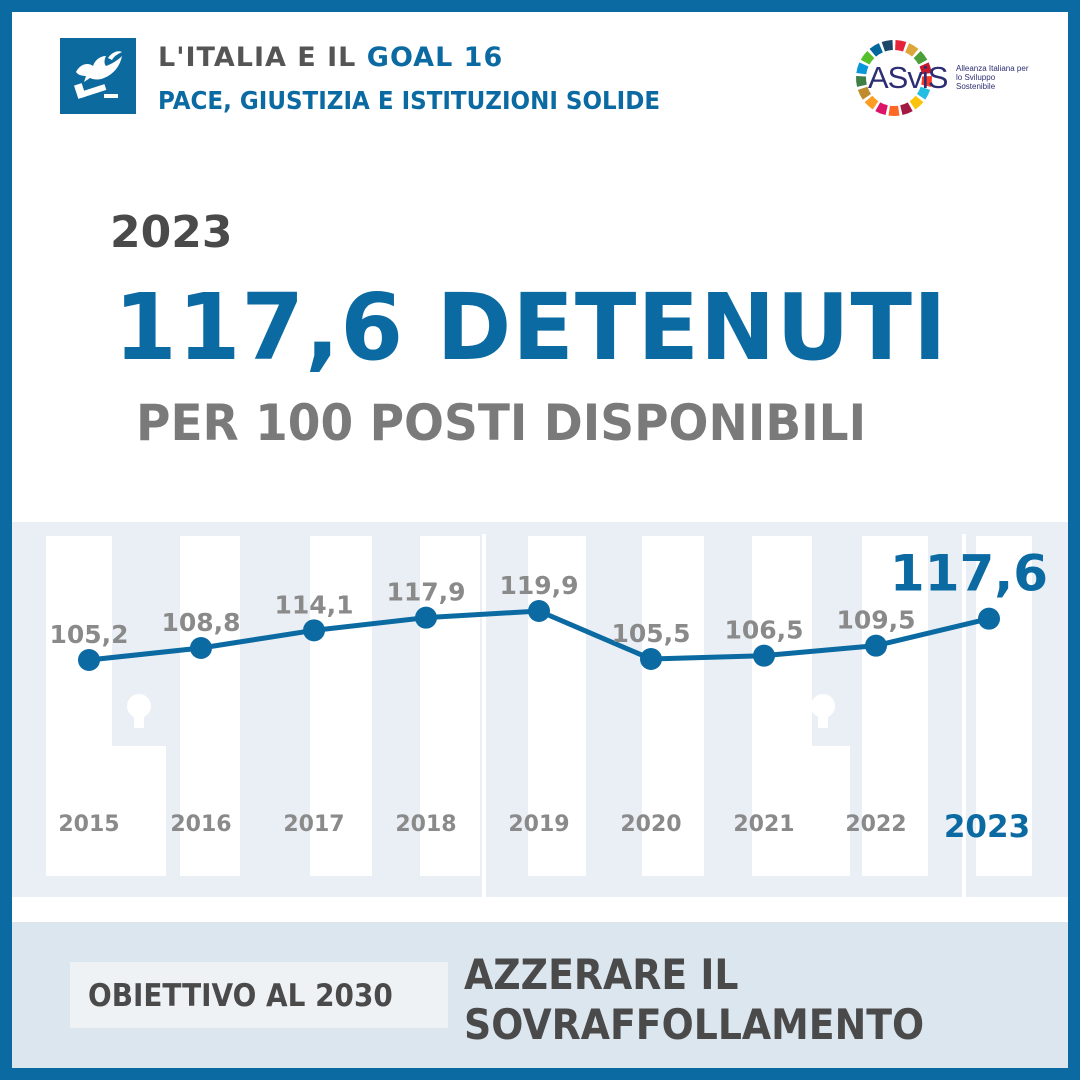 The image size is (1080, 1080). I want to click on goal-label-box: OBIETTIVO AL 2030, so click(259, 995).